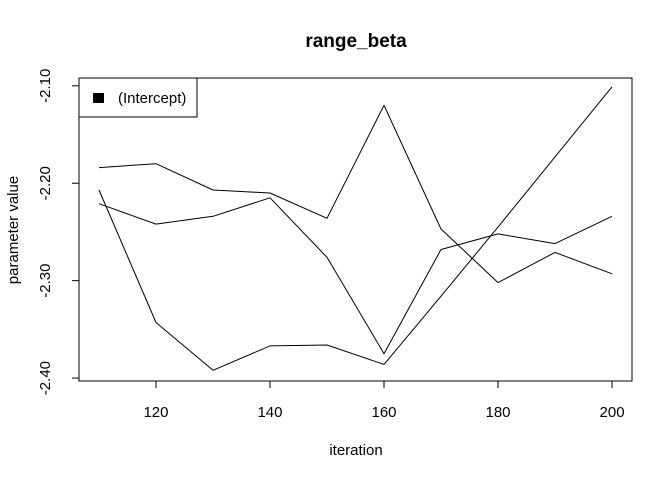  Describe the element at coordinates (384, 400) in the screenshot. I see `x-axis: 120 140 160 180 200` at that location.